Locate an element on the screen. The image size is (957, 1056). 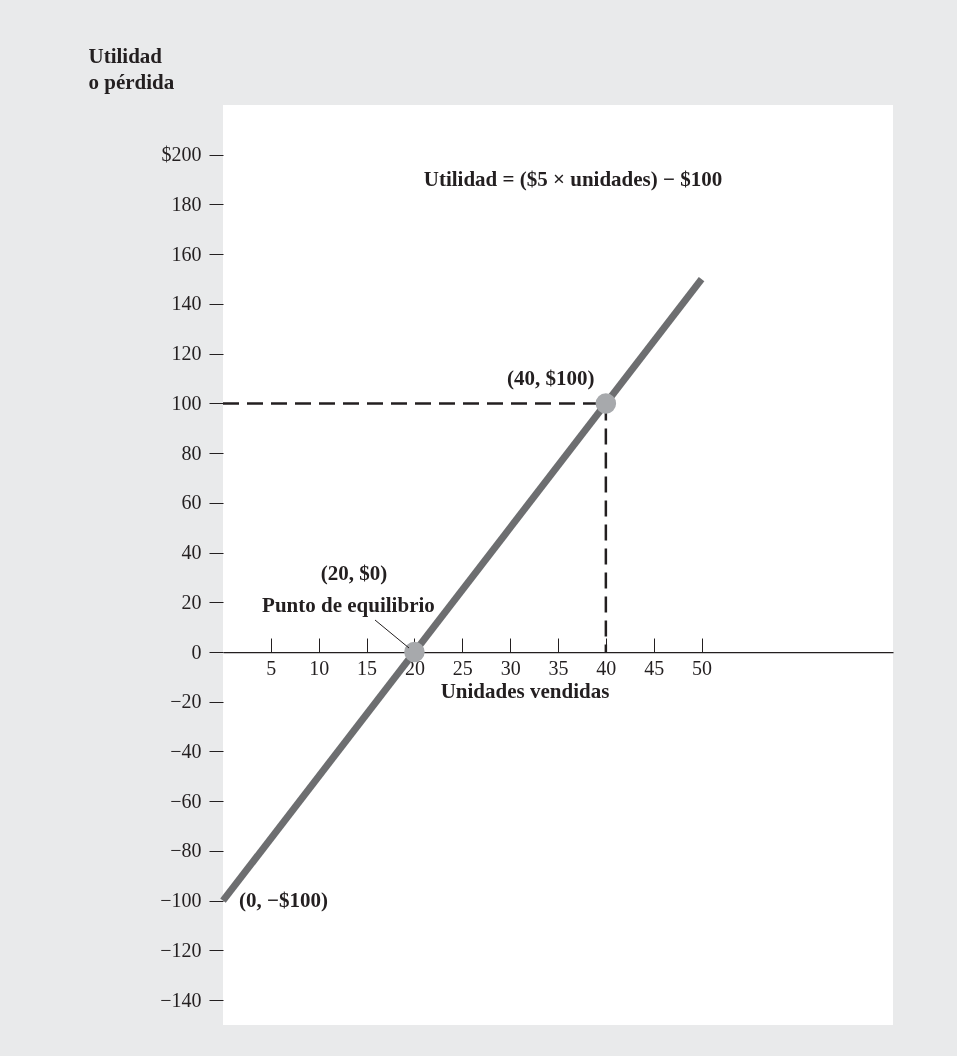
y-tick-label: −40 is located at coordinates (186, 750).